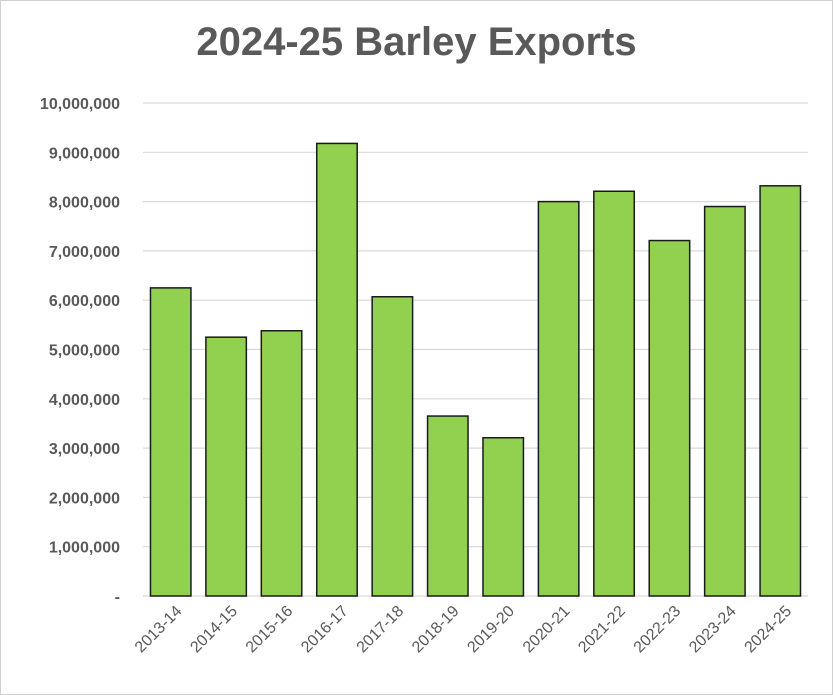 This screenshot has height=695, width=833. I want to click on y-tick-label: 9,000,000, so click(84, 153).